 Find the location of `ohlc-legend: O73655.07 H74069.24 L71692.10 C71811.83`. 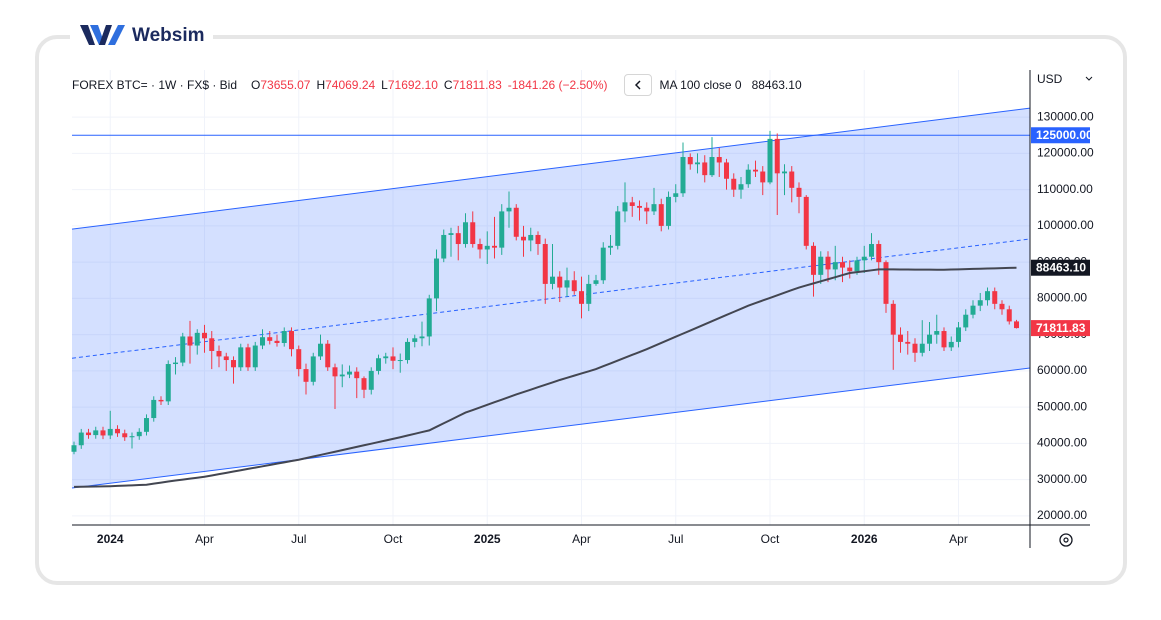

ohlc-legend: O73655.07 H74069.24 L71692.10 C71811.83 is located at coordinates (376, 85).